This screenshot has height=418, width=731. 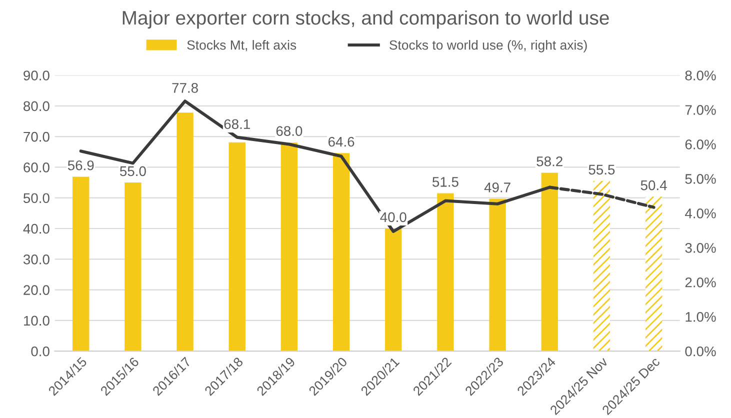 What do you see at coordinates (289, 131) in the screenshot?
I see `data-label: 68.0` at bounding box center [289, 131].